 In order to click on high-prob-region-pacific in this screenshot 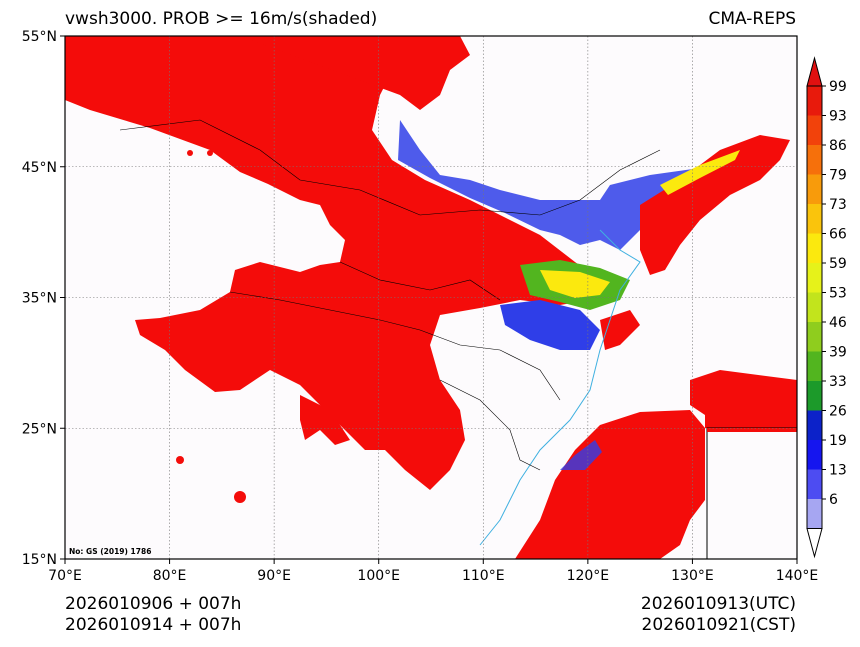, I will do `click(743, 399)`.